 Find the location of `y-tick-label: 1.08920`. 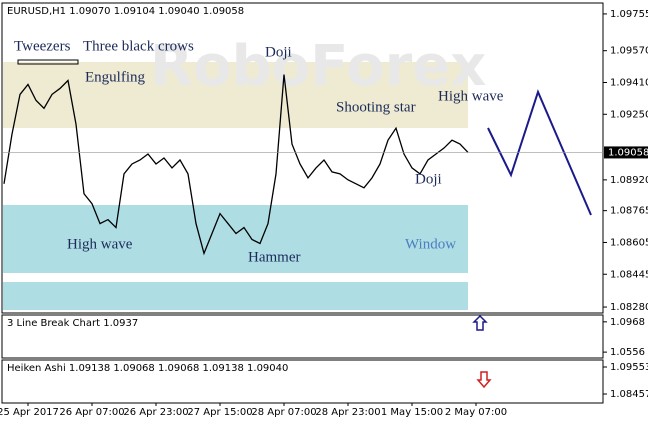

y-tick-label: 1.08920 is located at coordinates (629, 180).